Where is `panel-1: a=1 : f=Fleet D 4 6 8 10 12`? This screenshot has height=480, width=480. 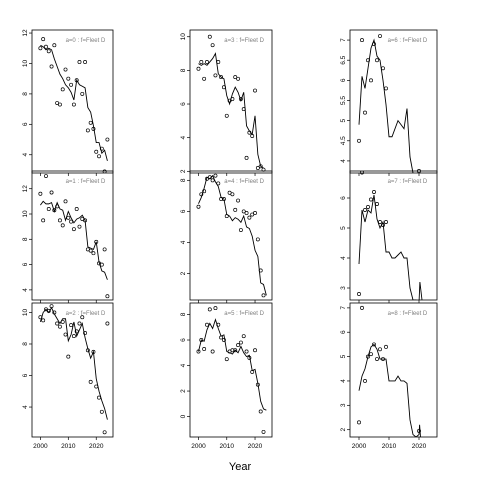 panel-1: a=1 : f=Fleet D 4 6 8 10 12 is located at coordinates (68, 236).